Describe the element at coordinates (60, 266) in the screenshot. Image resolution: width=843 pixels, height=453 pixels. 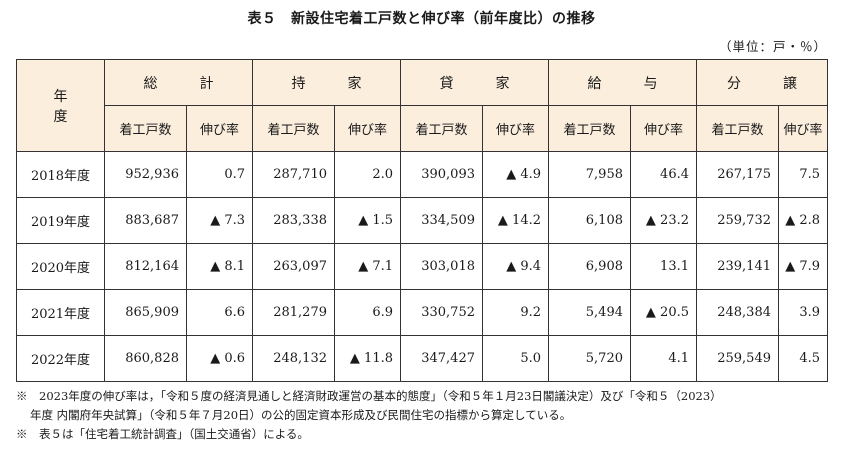
I see `year-cell: 2020年度` at that location.